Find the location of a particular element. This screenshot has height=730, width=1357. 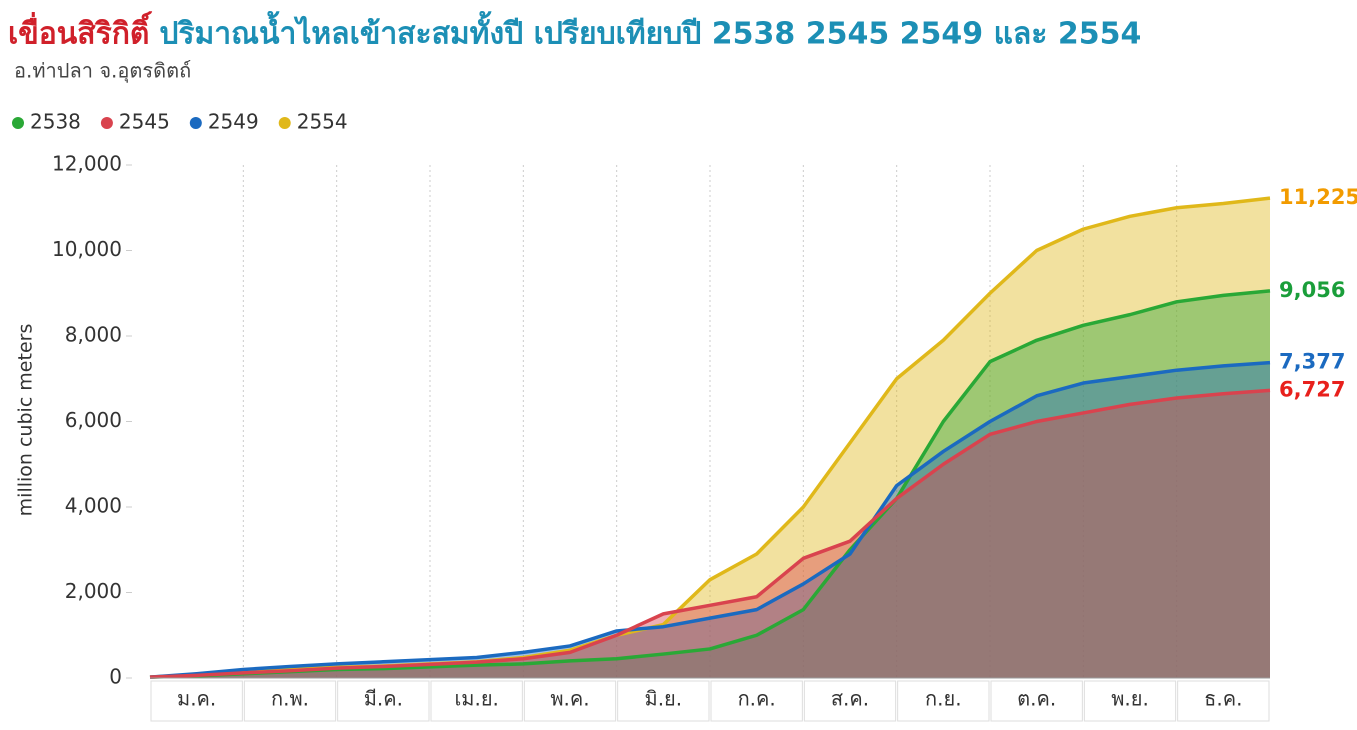

legend-label: 2545 is located at coordinates (144, 122).